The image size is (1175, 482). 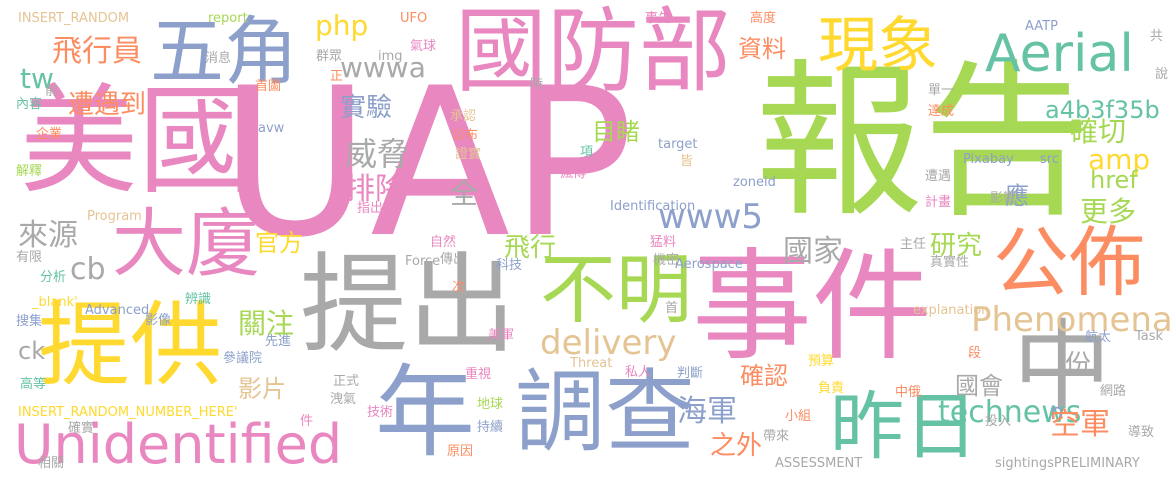 What do you see at coordinates (49, 134) in the screenshot?
I see `cloud-word: 企業` at bounding box center [49, 134].